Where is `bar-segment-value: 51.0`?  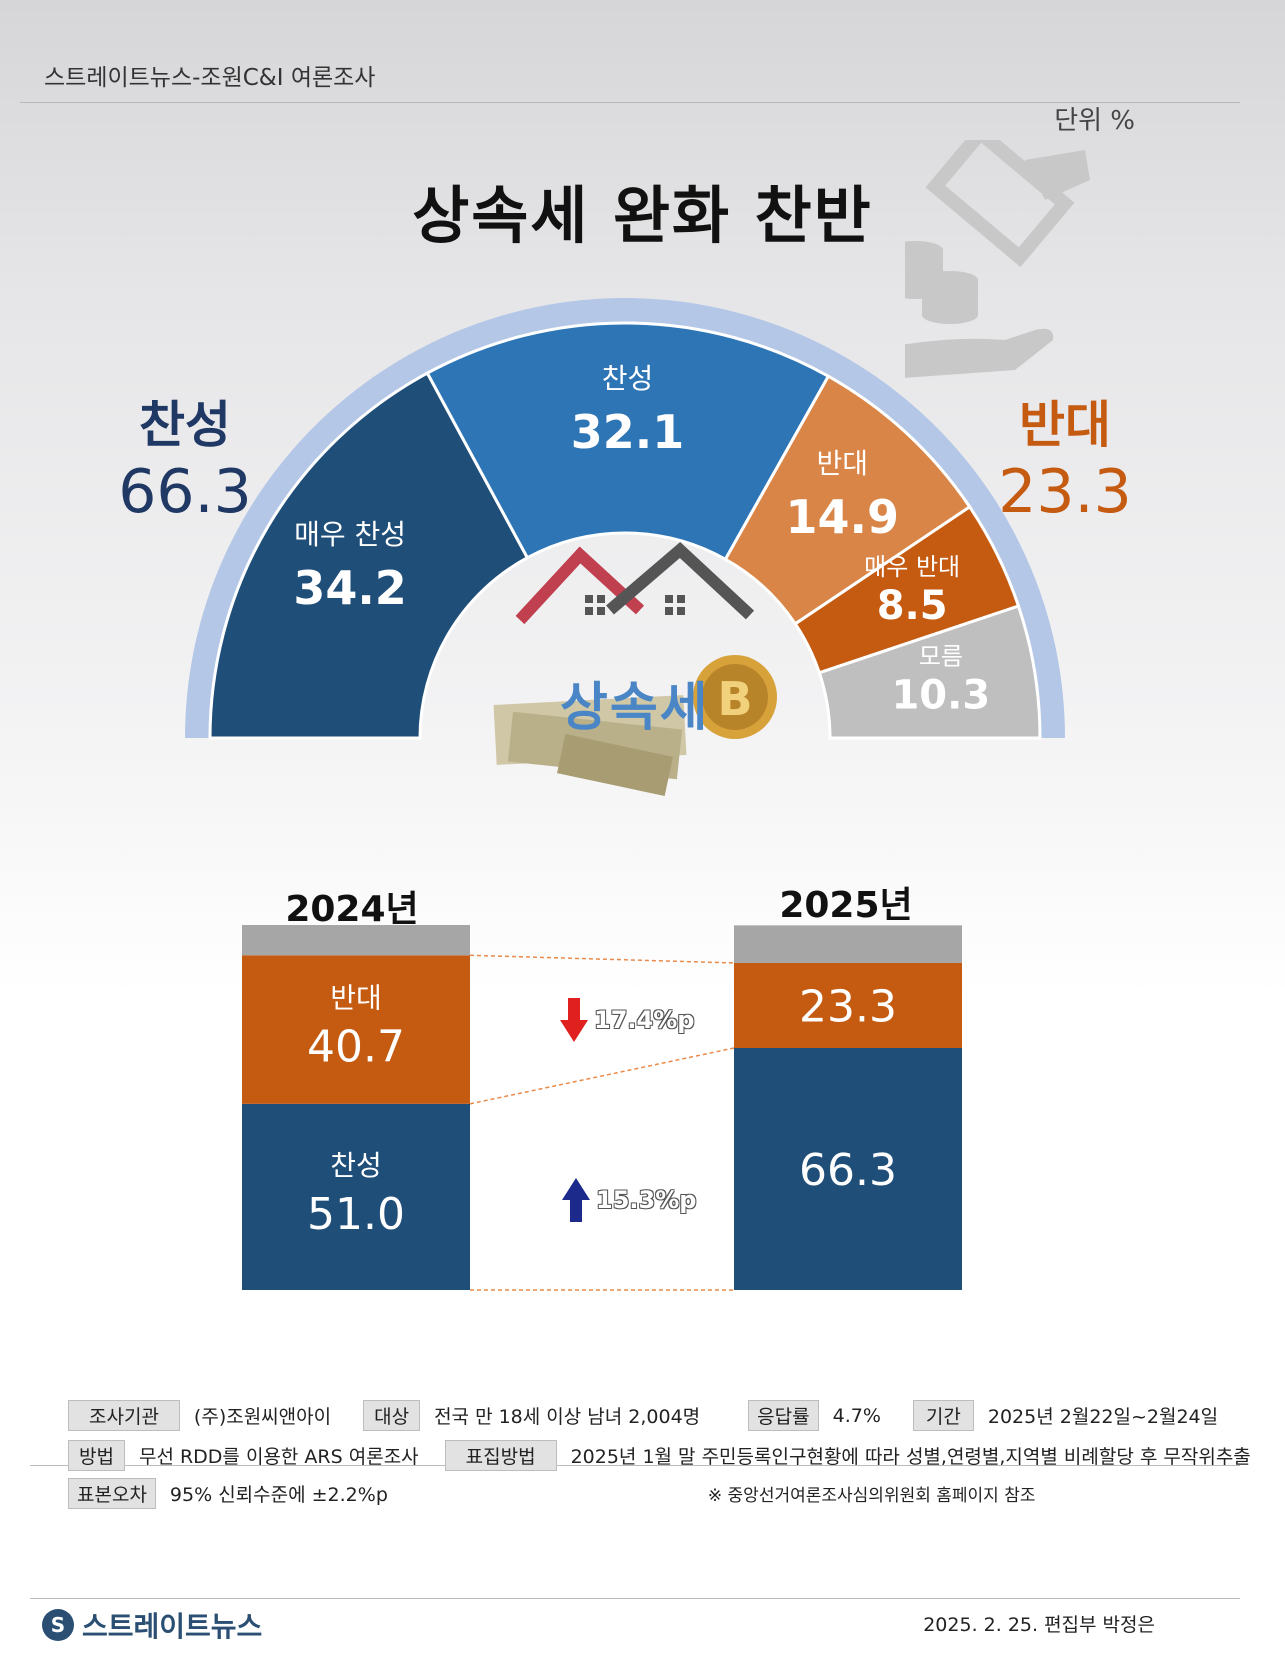
bar-segment-value: 51.0 is located at coordinates (356, 1214).